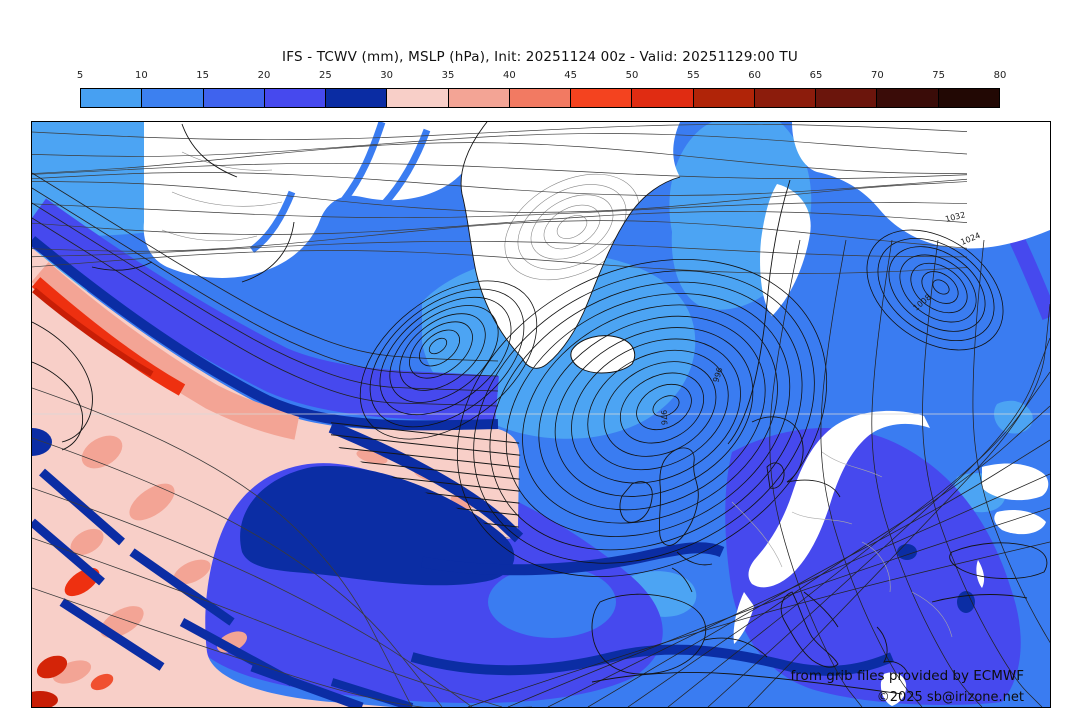  Describe the element at coordinates (387, 75) in the screenshot. I see `colorbar-tick-label: 30` at that location.